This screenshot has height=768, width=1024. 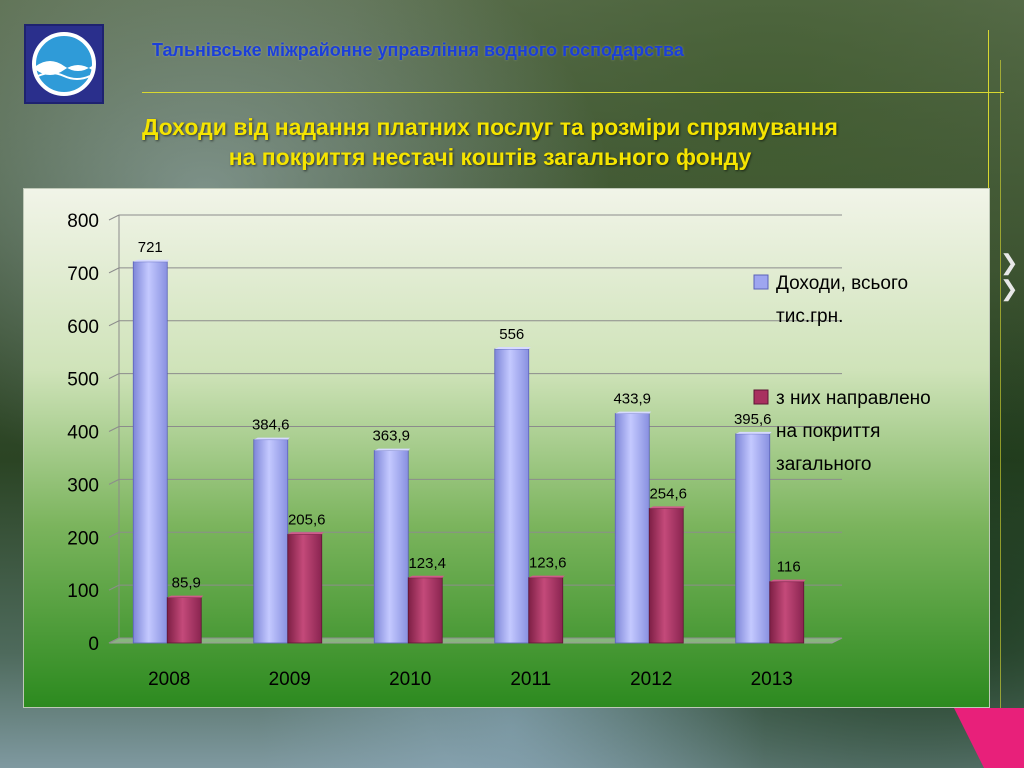 What do you see at coordinates (391, 436) in the screenshot?
I see `data-label: 363,9` at bounding box center [391, 436].